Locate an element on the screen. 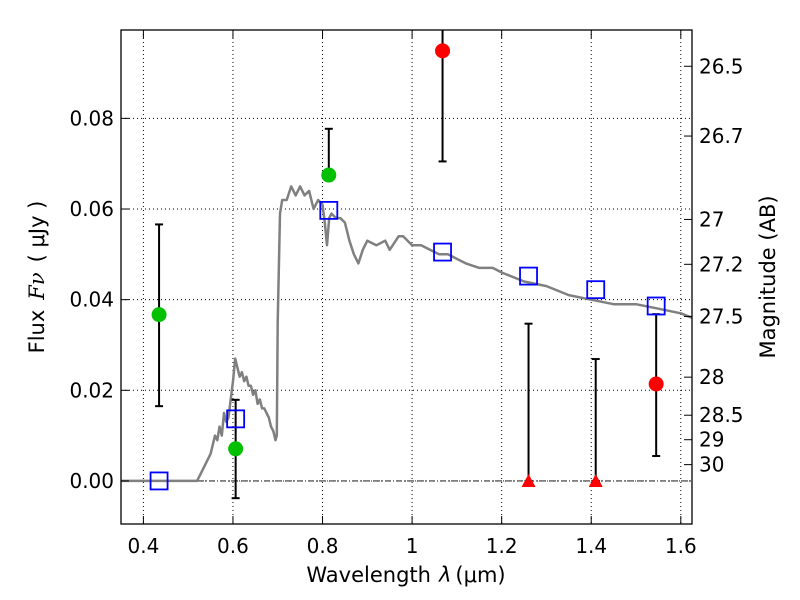 This screenshot has width=800, height=600. x-tick-label: 1.4 is located at coordinates (591, 546).